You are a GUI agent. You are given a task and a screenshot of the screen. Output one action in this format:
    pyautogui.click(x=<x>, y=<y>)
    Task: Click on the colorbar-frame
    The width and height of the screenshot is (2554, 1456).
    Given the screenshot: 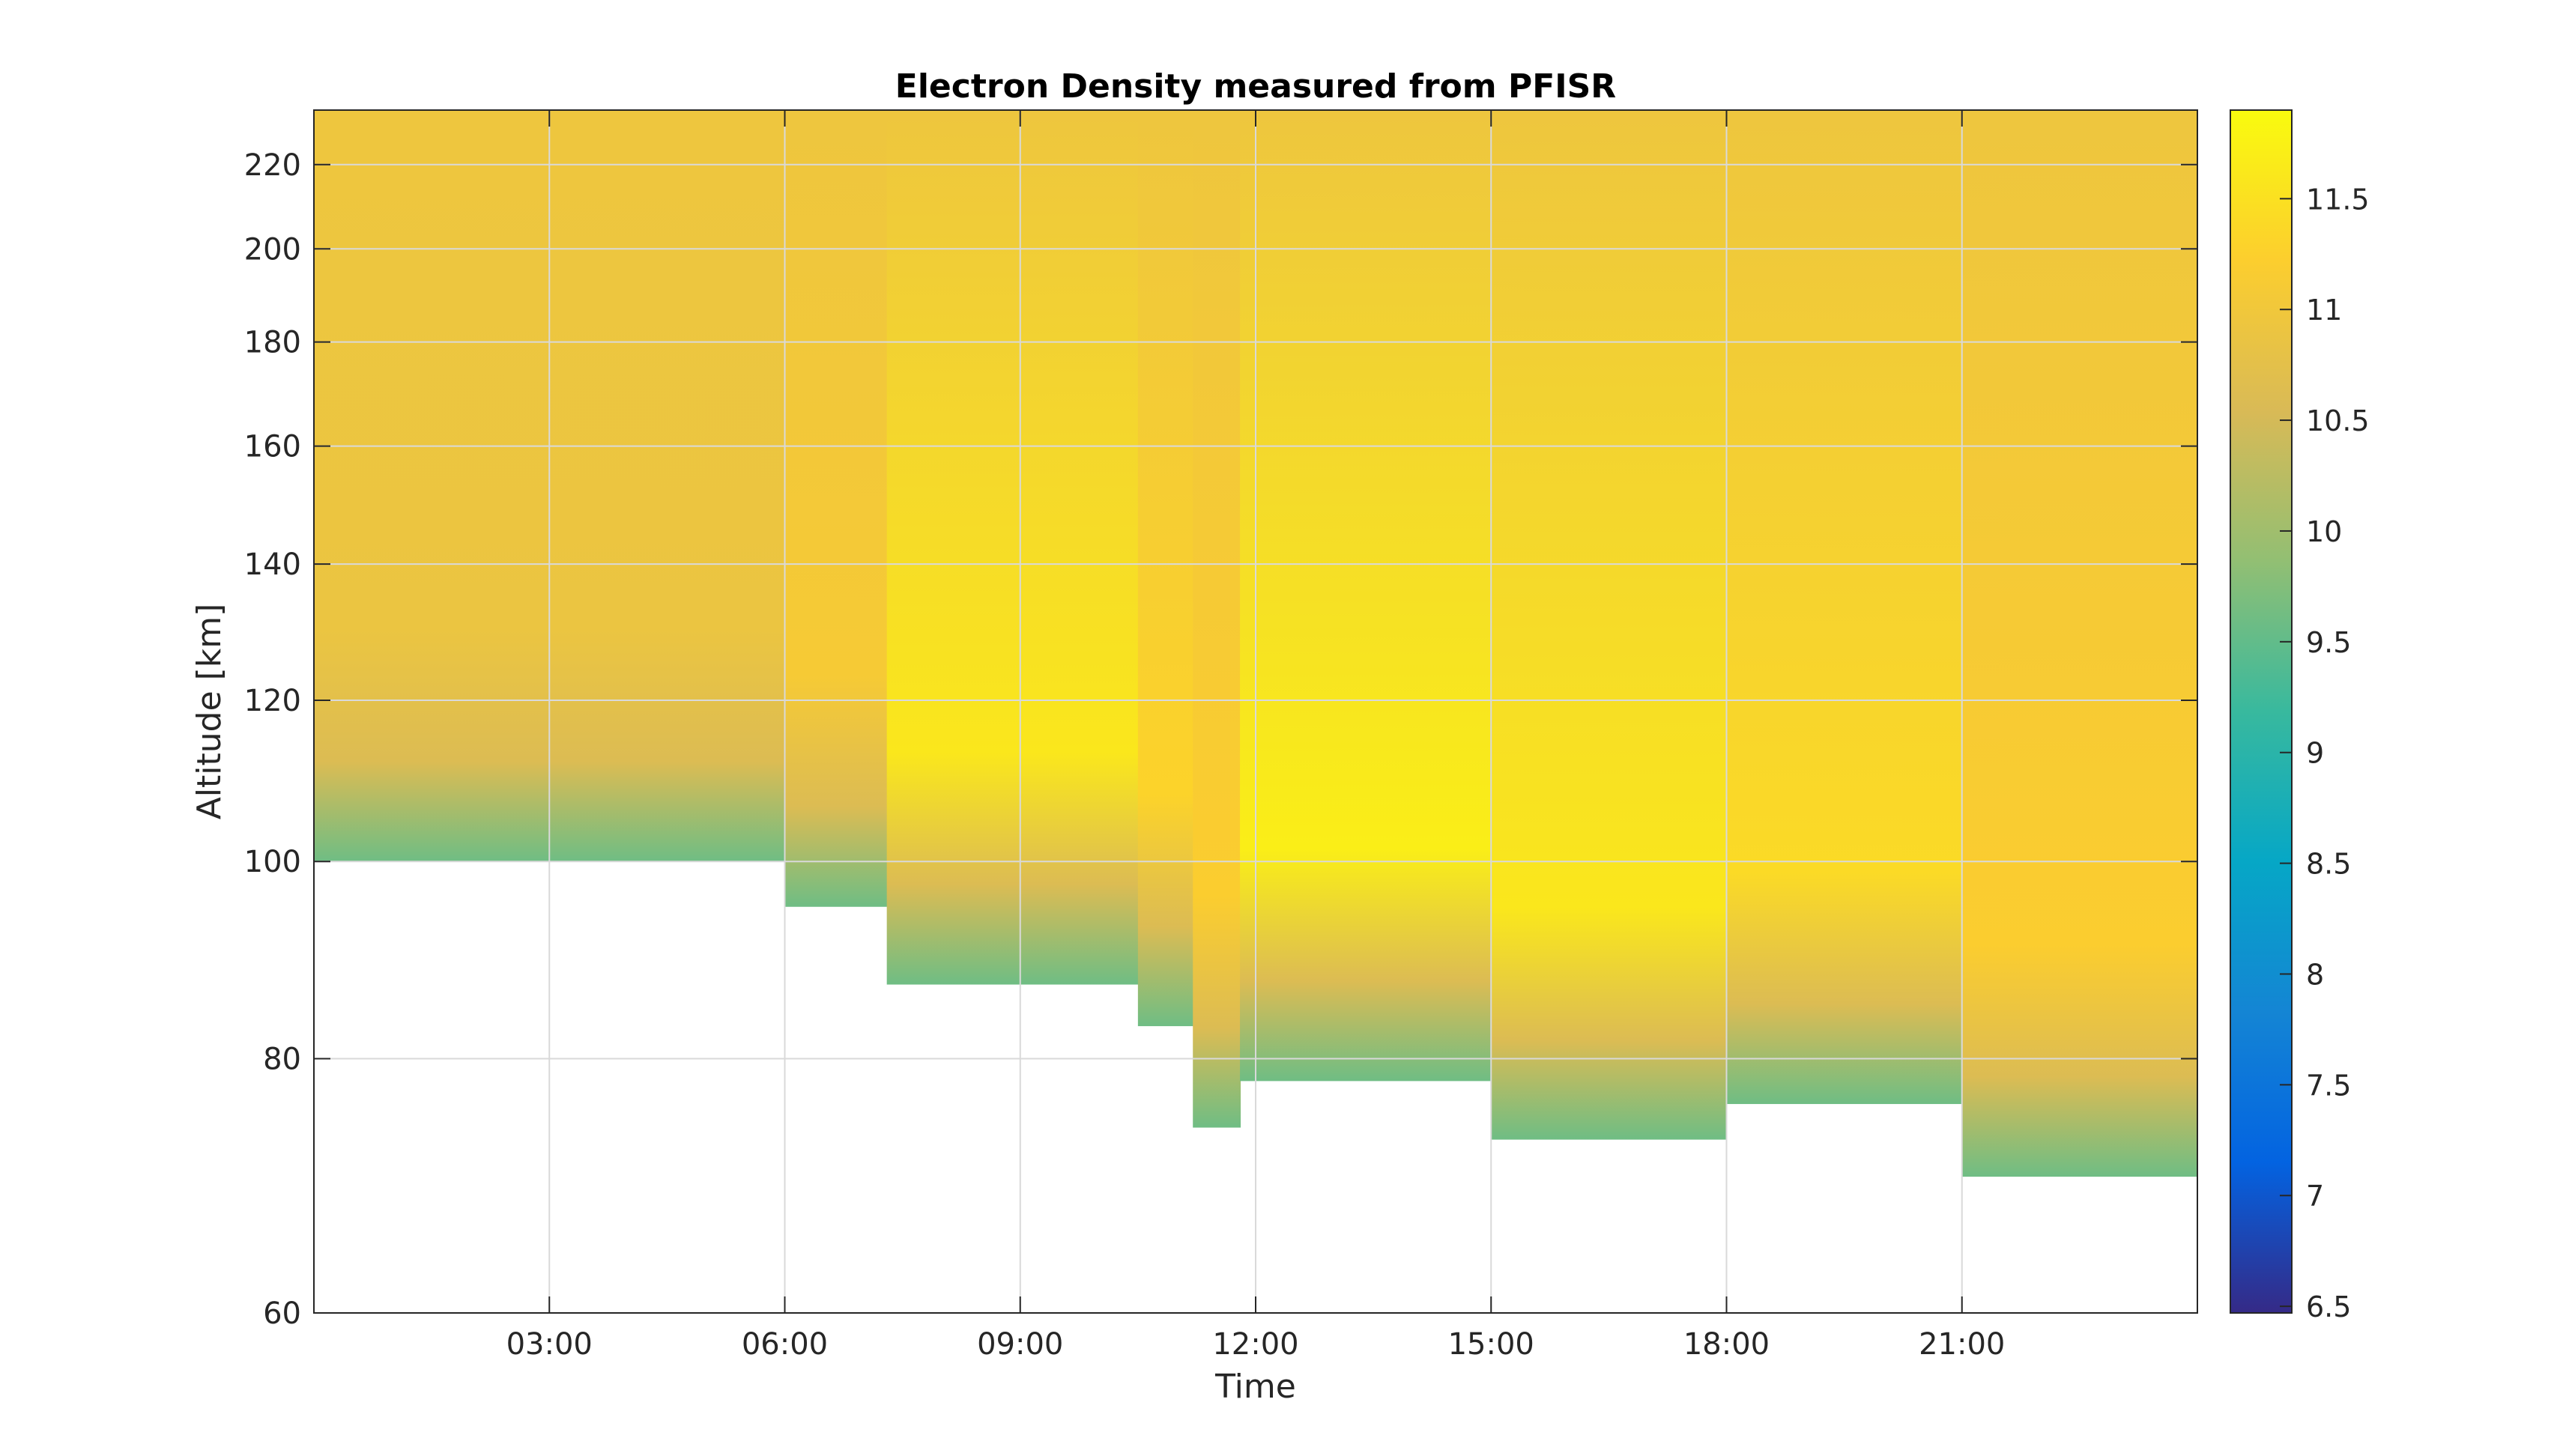 What is the action you would take?
    pyautogui.click(x=2261, y=711)
    